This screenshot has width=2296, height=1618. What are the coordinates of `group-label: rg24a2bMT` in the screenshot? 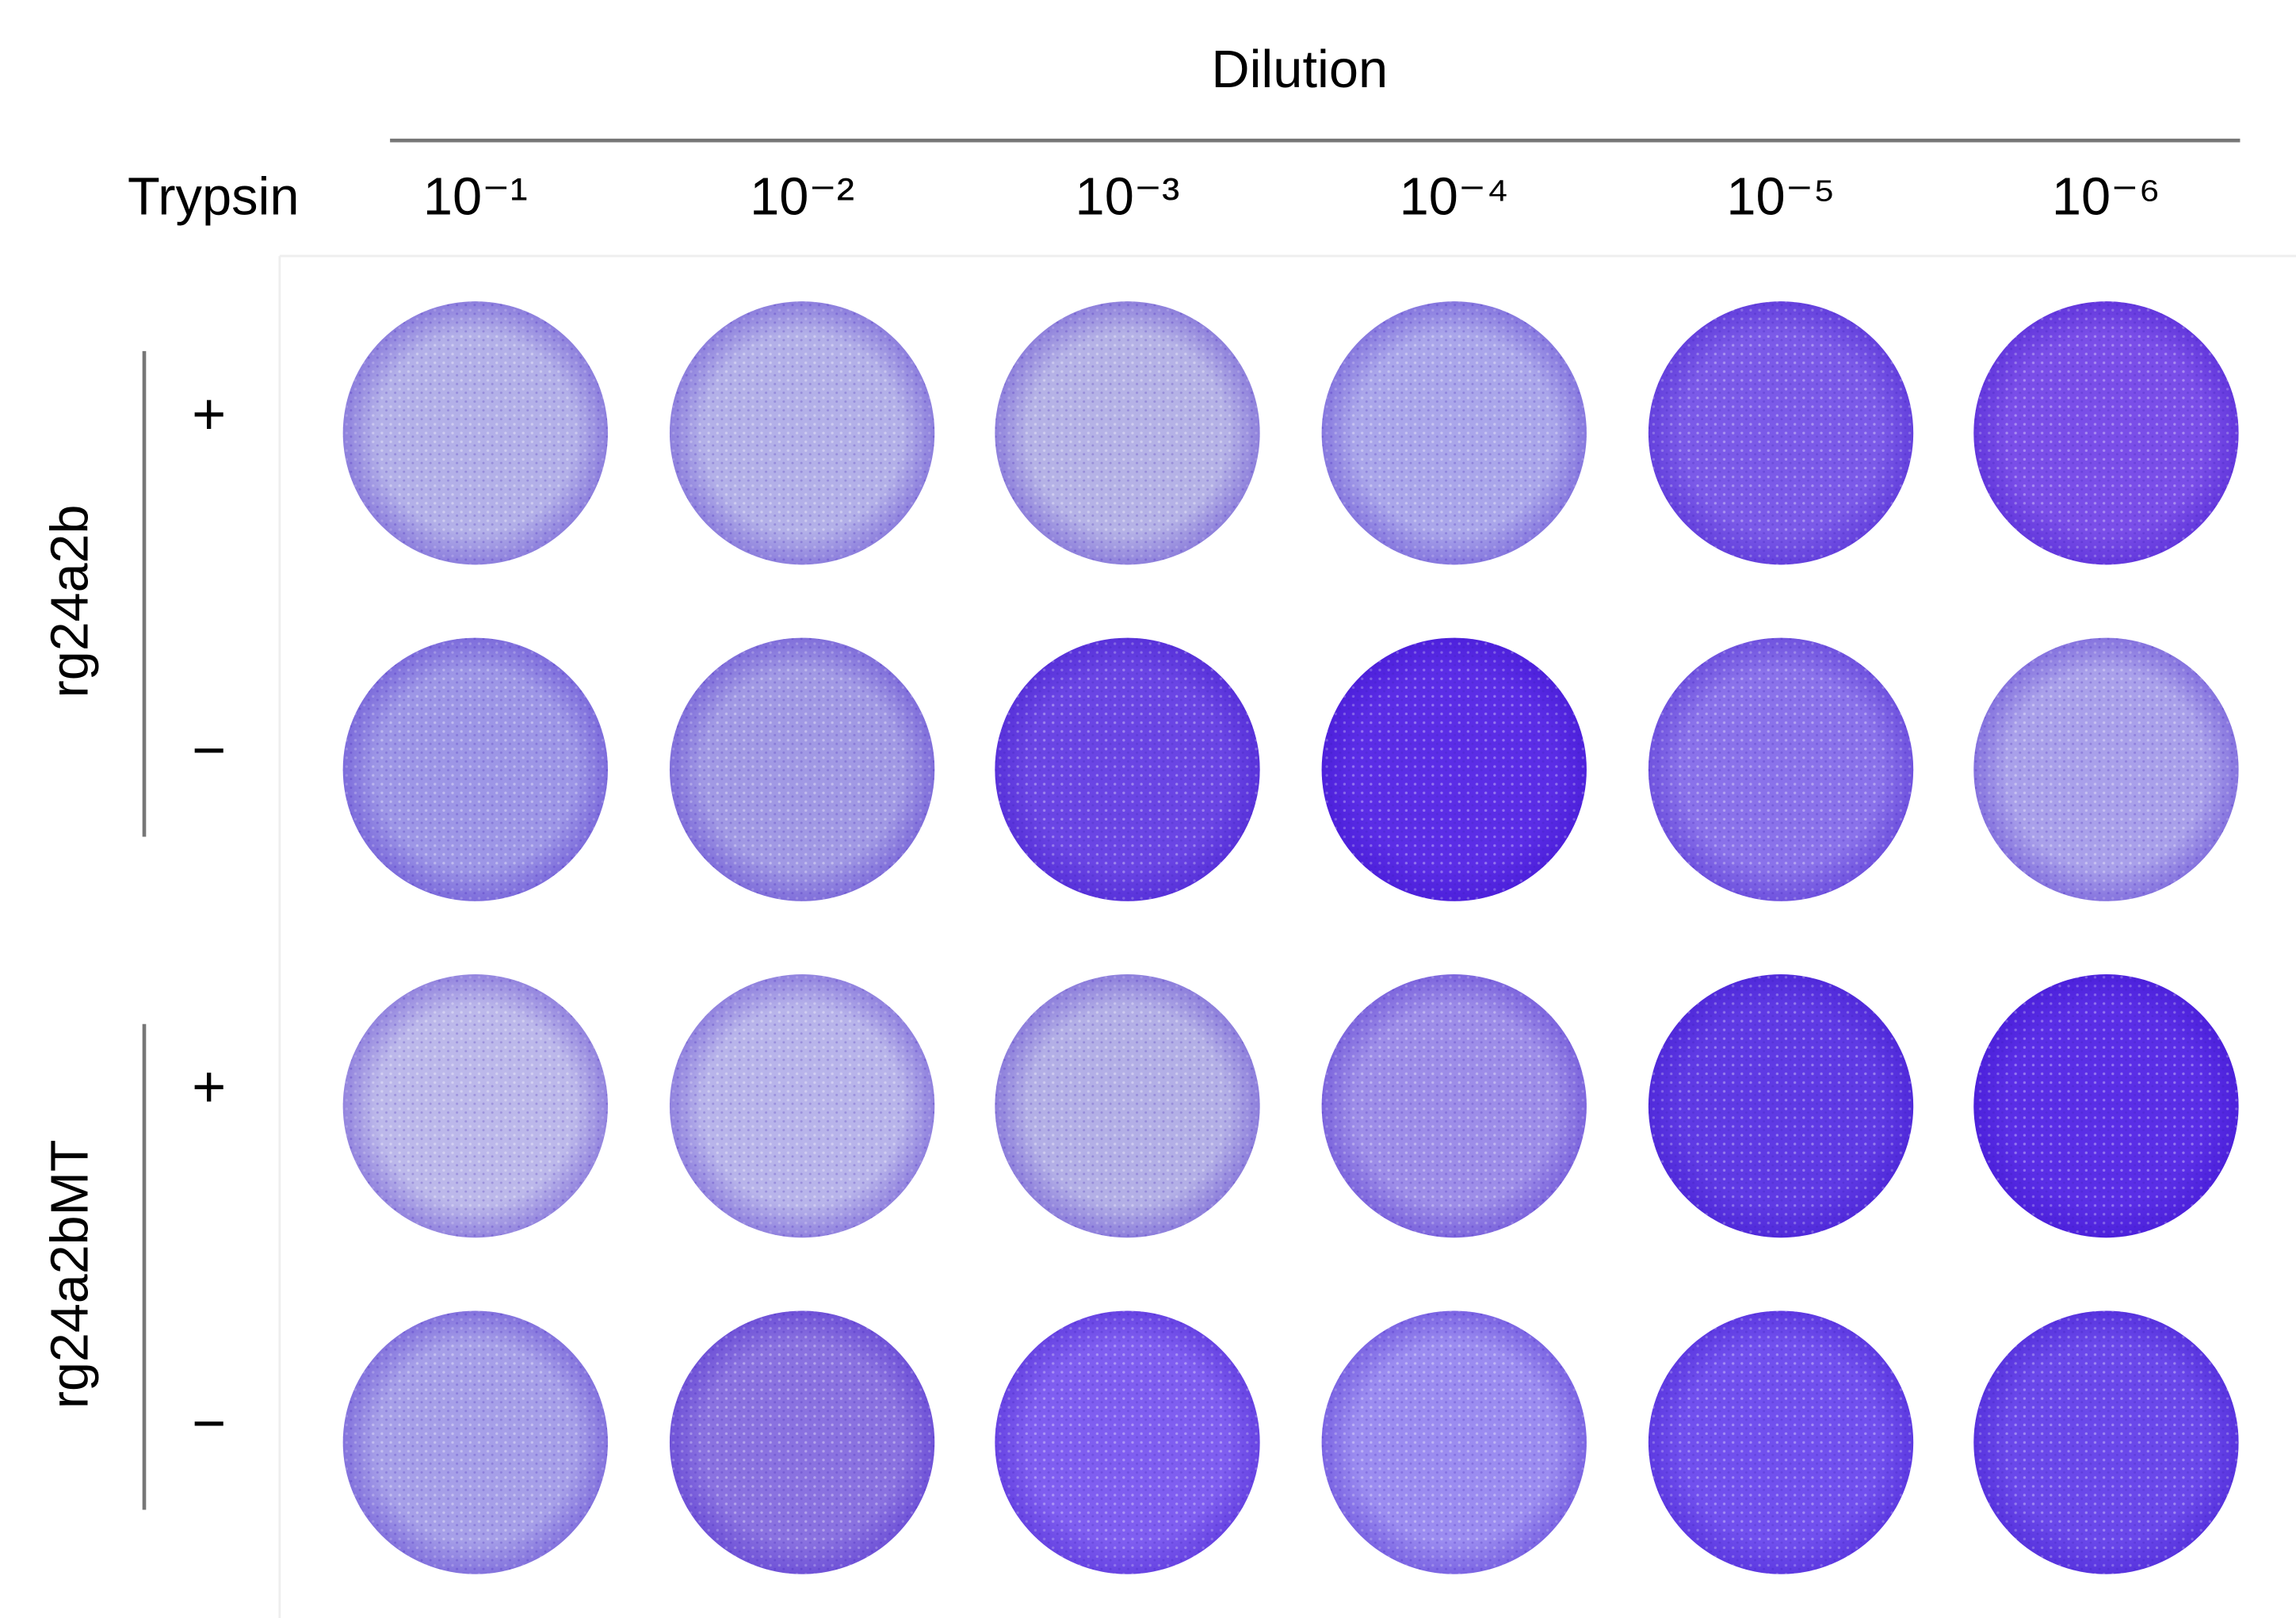 It's located at (69, 1275).